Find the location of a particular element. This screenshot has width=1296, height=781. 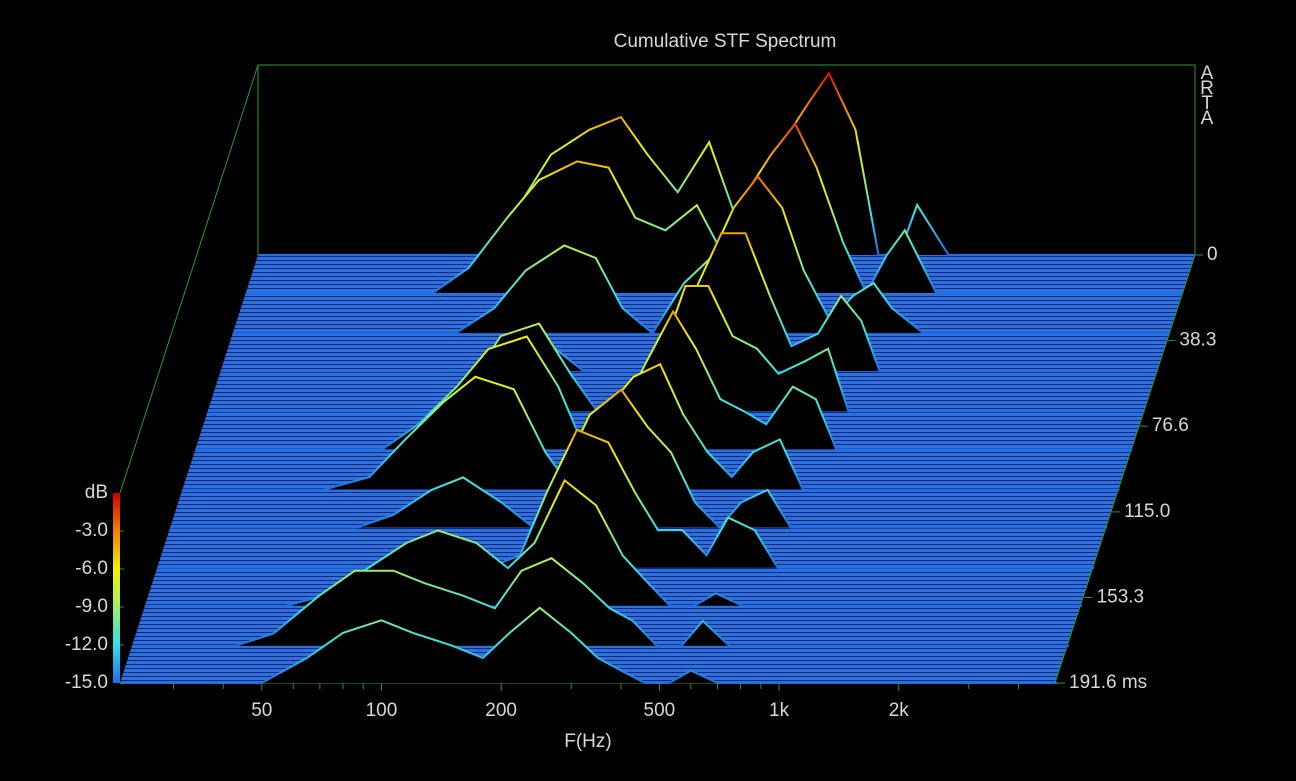

y-tick-label: 115.0 is located at coordinates (1147, 511).